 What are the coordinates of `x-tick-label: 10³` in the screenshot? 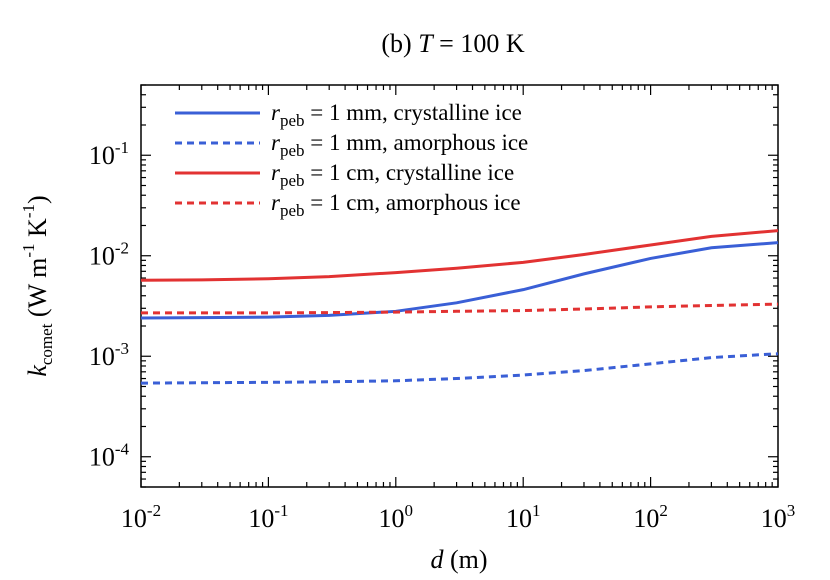 It's located at (778, 517).